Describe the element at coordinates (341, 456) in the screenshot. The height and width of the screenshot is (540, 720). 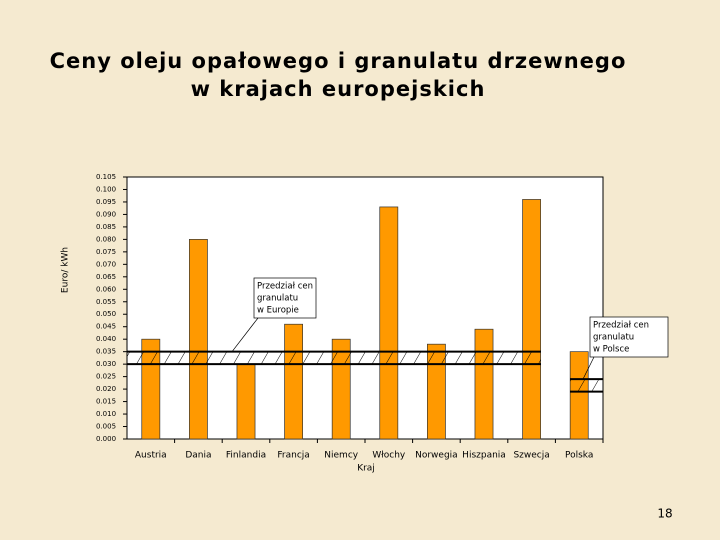
I see `x-tick-label: Niemcy` at that location.